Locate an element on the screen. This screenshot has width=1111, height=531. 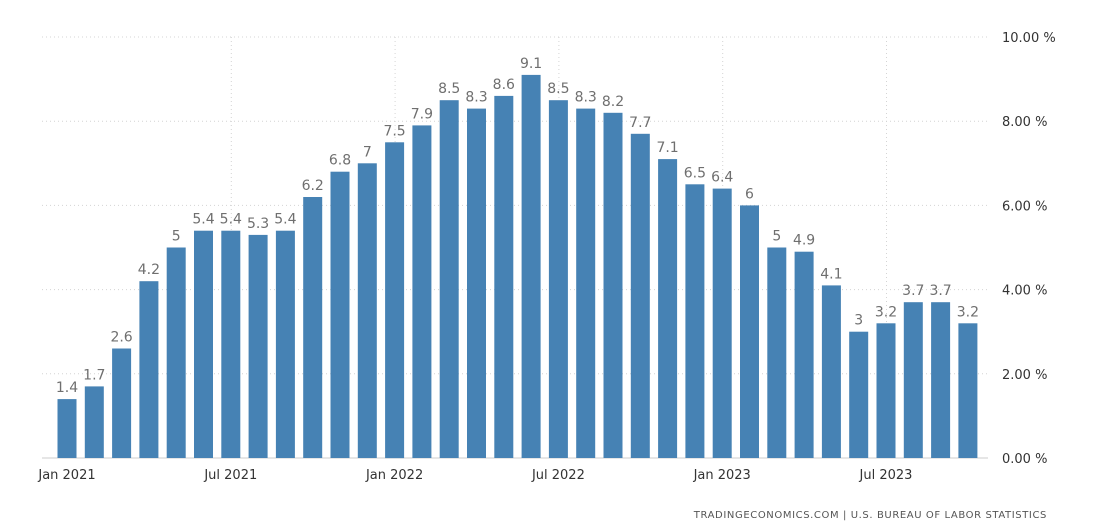
x-tick-label: Jan 2022 is located at coordinates (394, 475).